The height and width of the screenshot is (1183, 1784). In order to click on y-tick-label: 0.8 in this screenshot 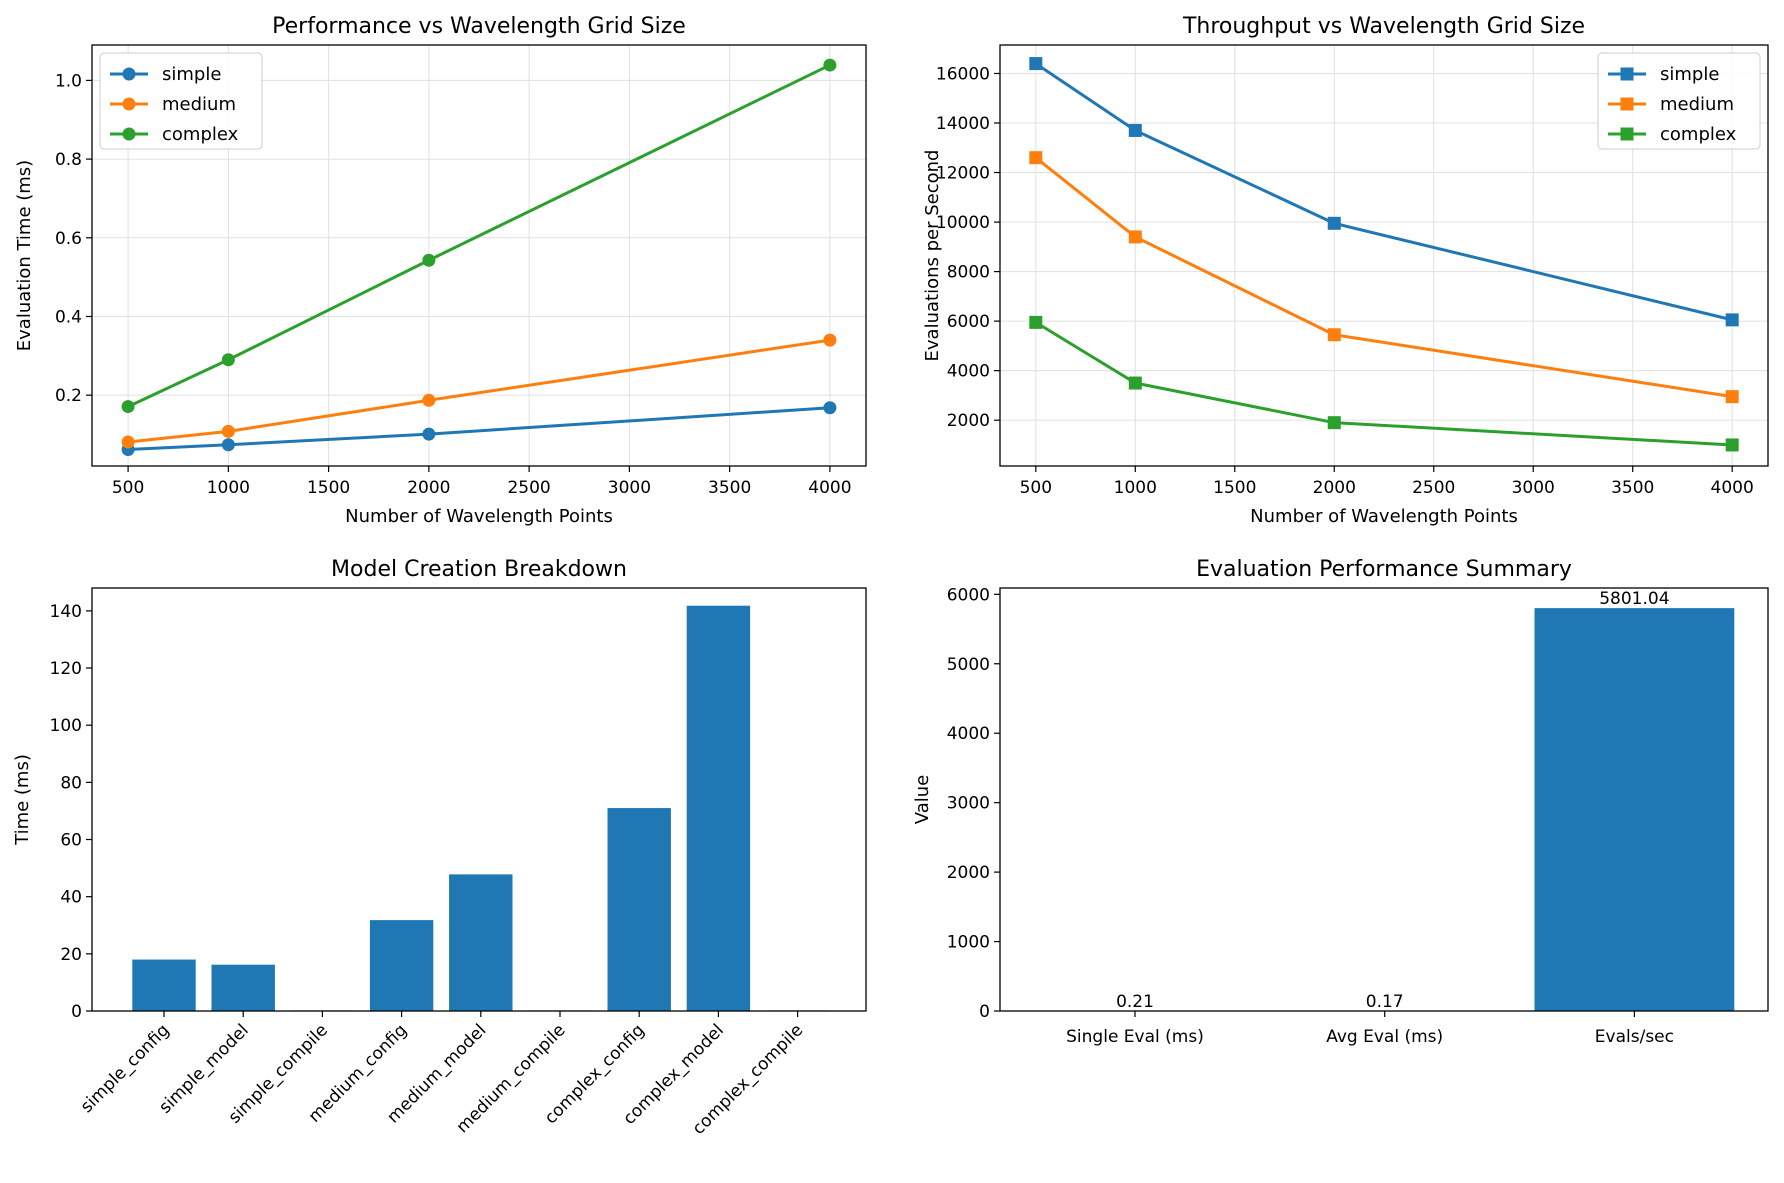, I will do `click(68, 160)`.